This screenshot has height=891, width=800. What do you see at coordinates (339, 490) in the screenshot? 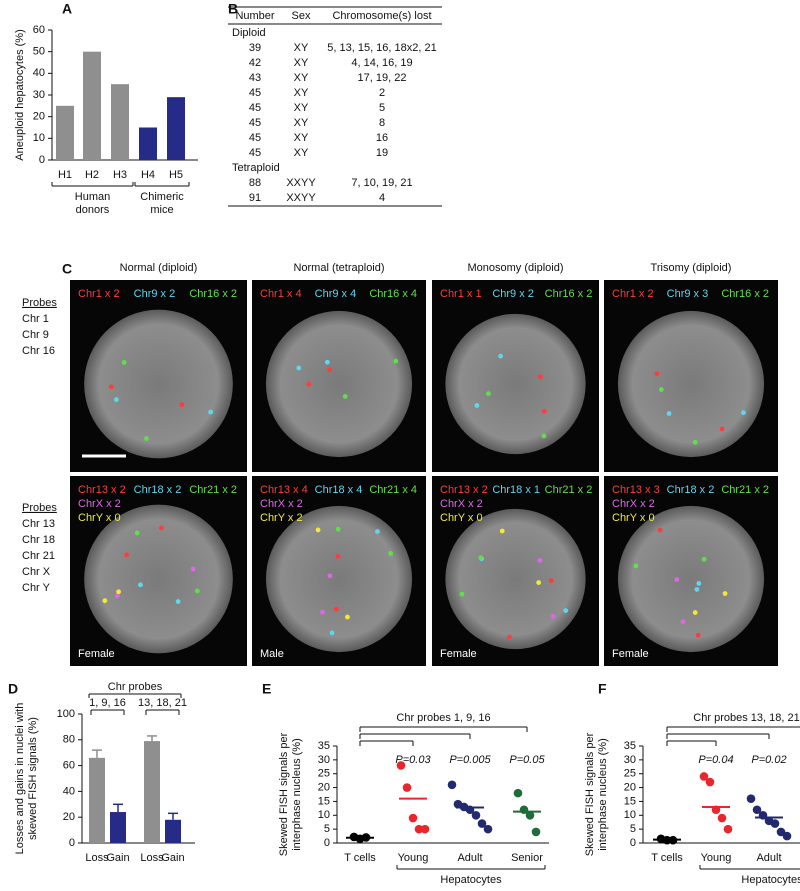
I see `probe-count: Chr18 x 4` at bounding box center [339, 490].